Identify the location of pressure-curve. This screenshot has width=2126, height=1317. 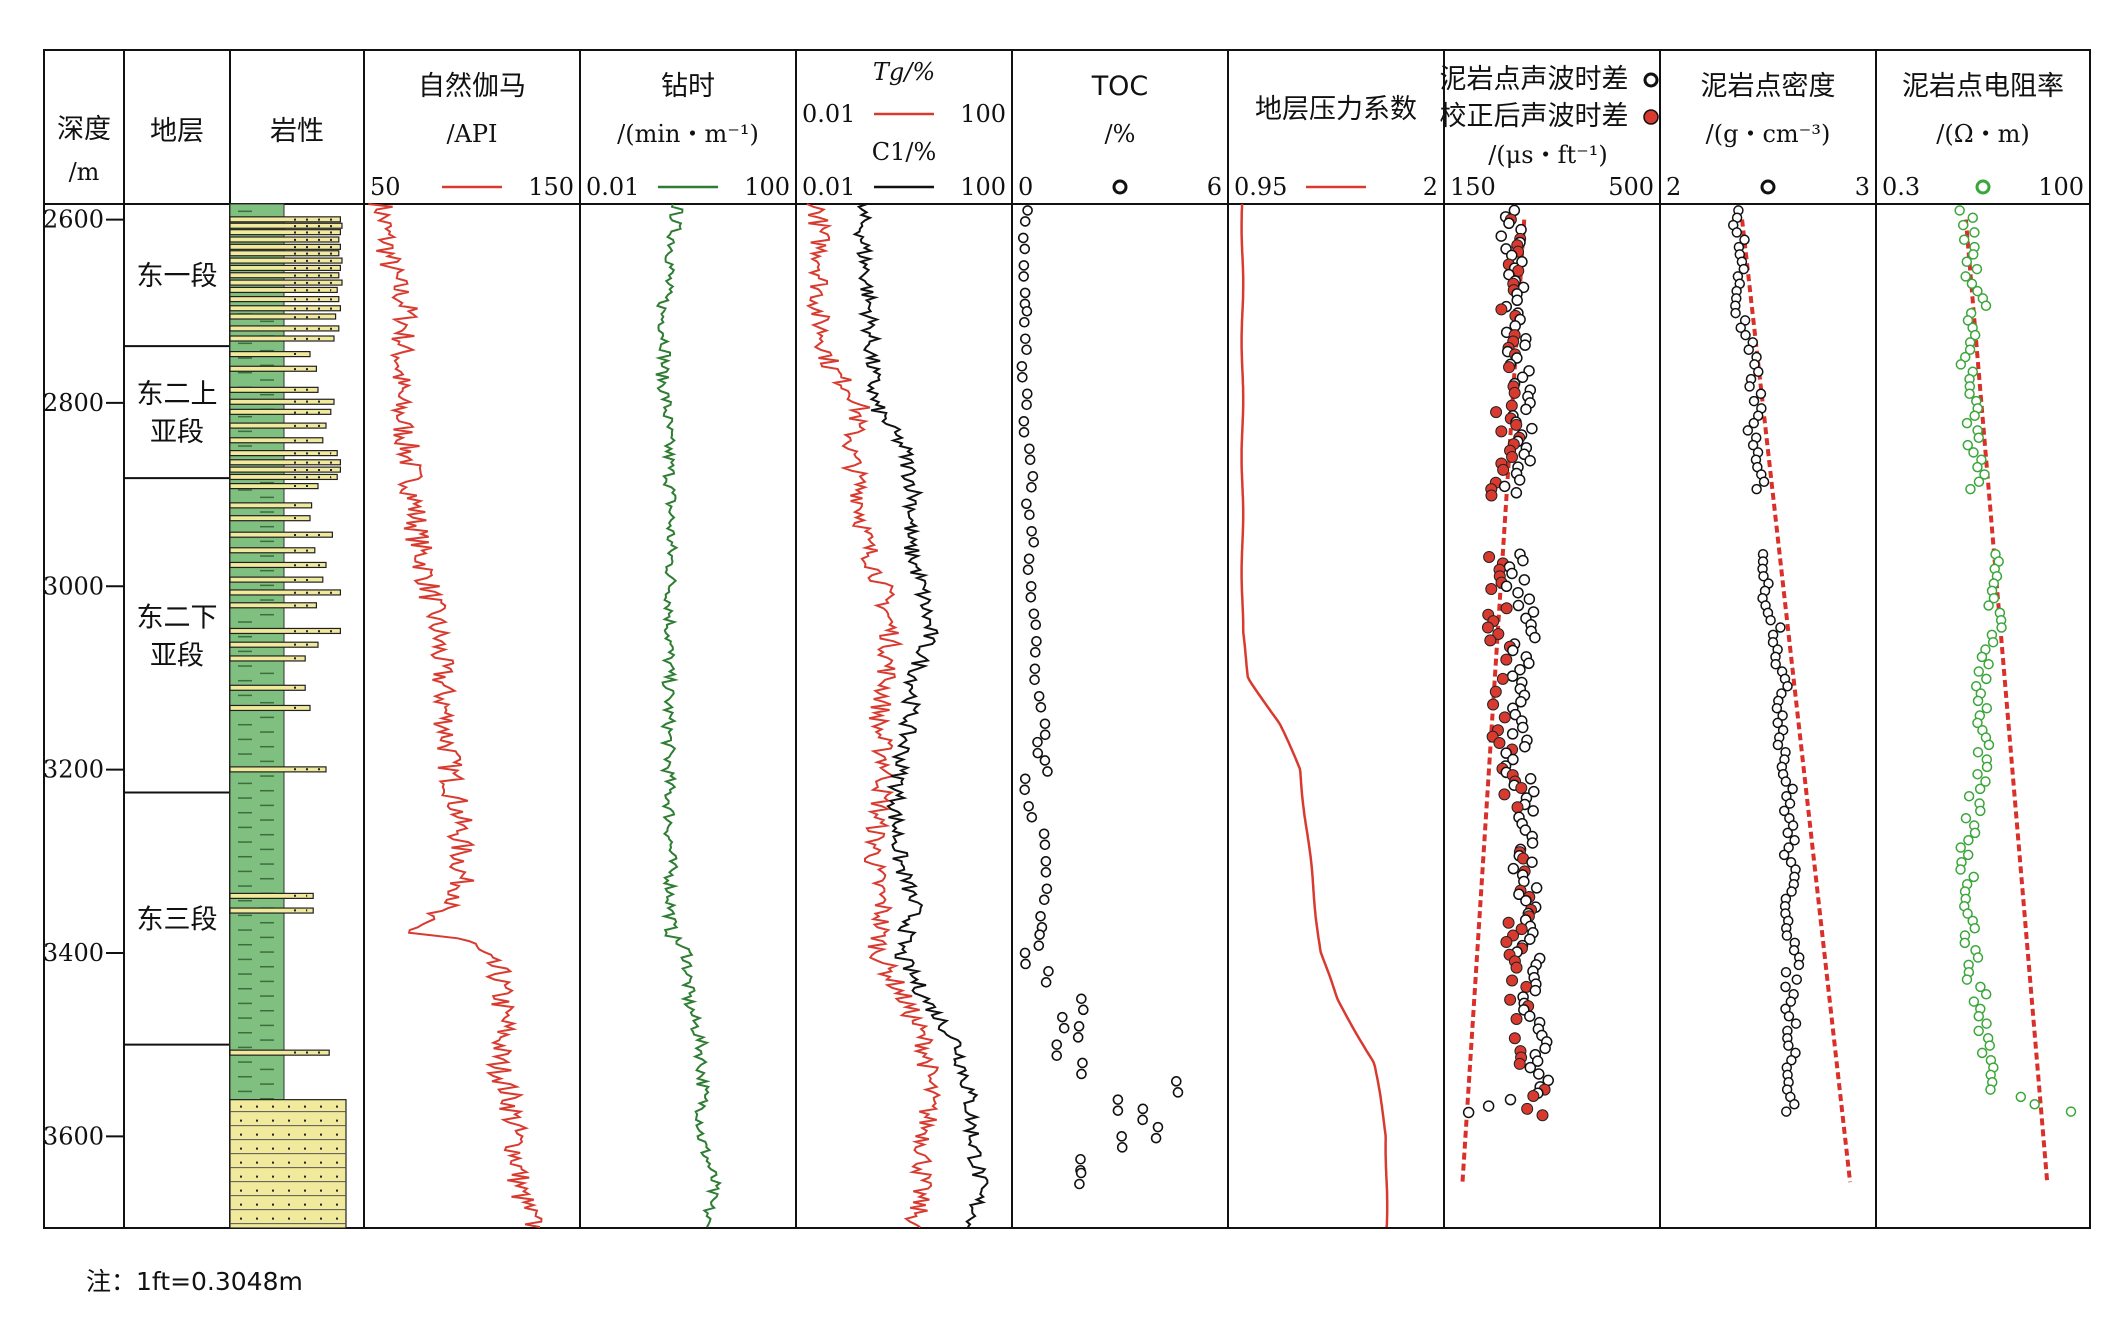
(1314, 715).